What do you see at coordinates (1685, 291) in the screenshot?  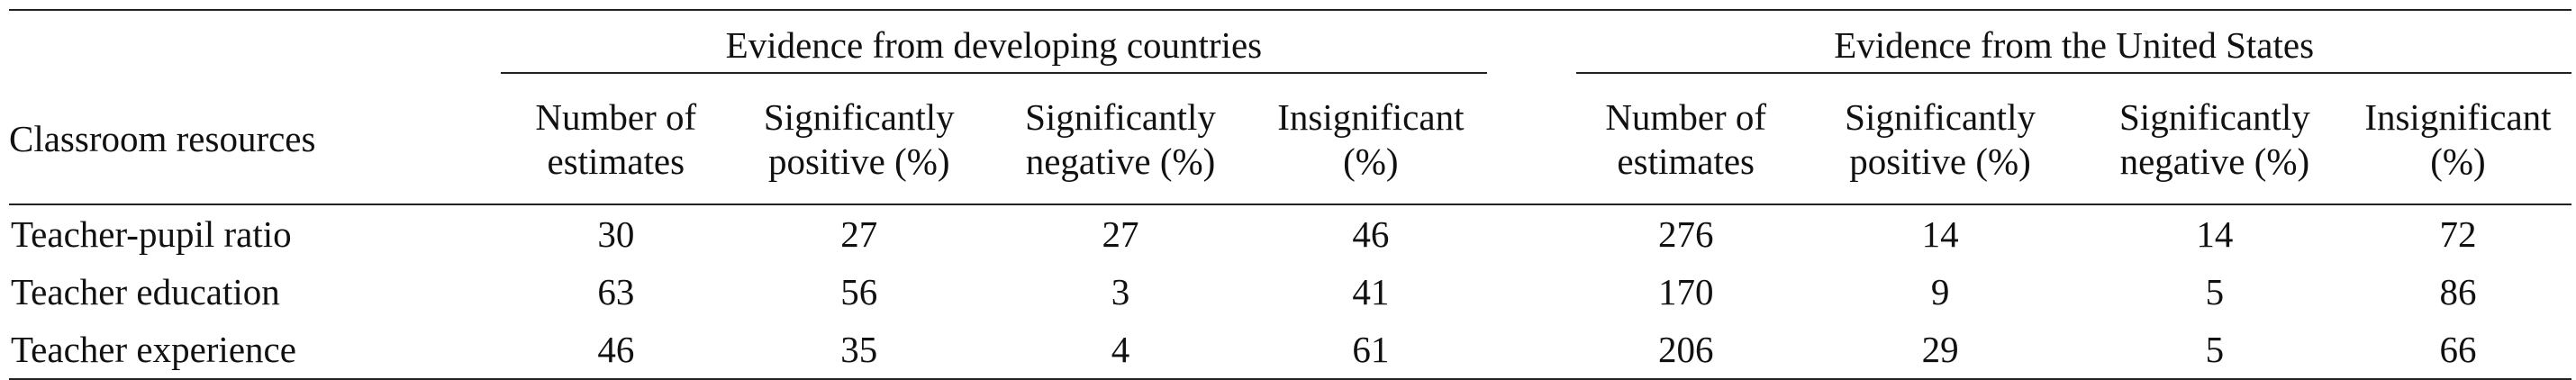 I see `cell-us-estimates: 170` at bounding box center [1685, 291].